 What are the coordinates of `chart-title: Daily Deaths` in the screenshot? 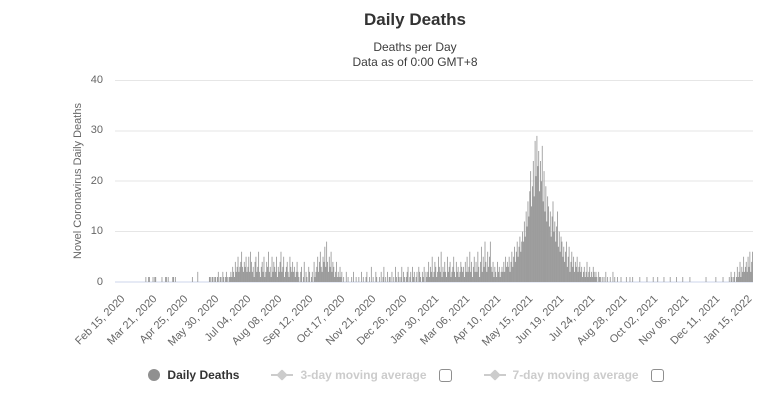 It's located at (415, 19).